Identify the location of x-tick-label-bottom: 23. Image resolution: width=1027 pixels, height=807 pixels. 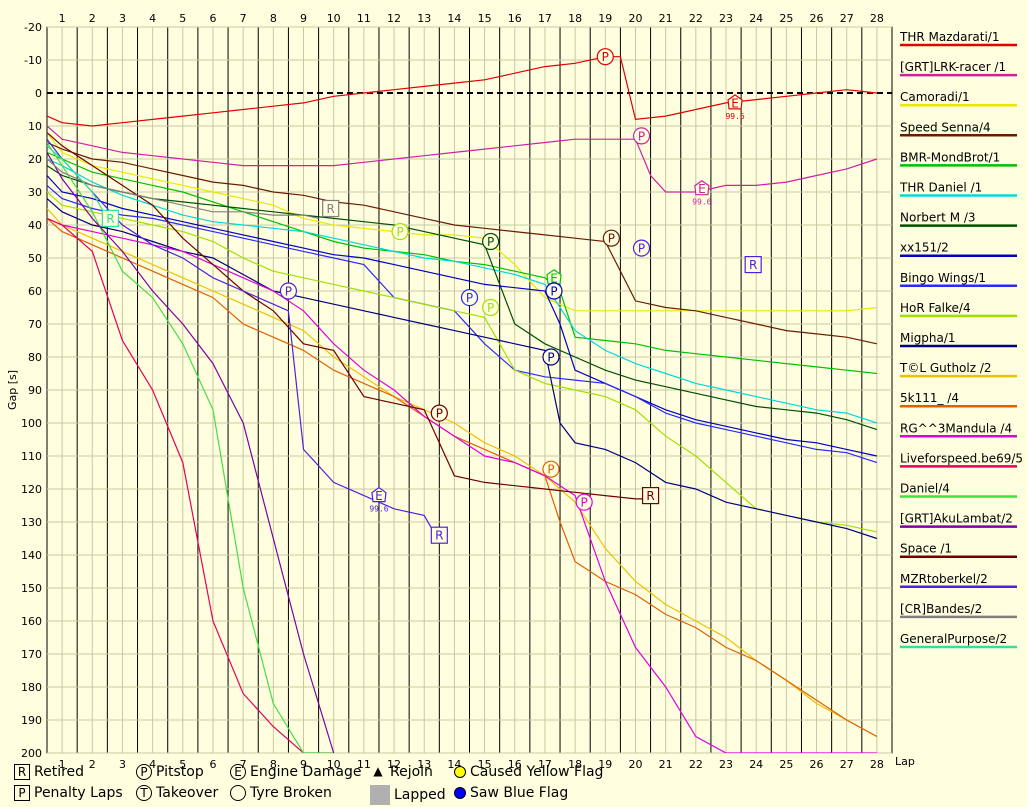
(726, 764).